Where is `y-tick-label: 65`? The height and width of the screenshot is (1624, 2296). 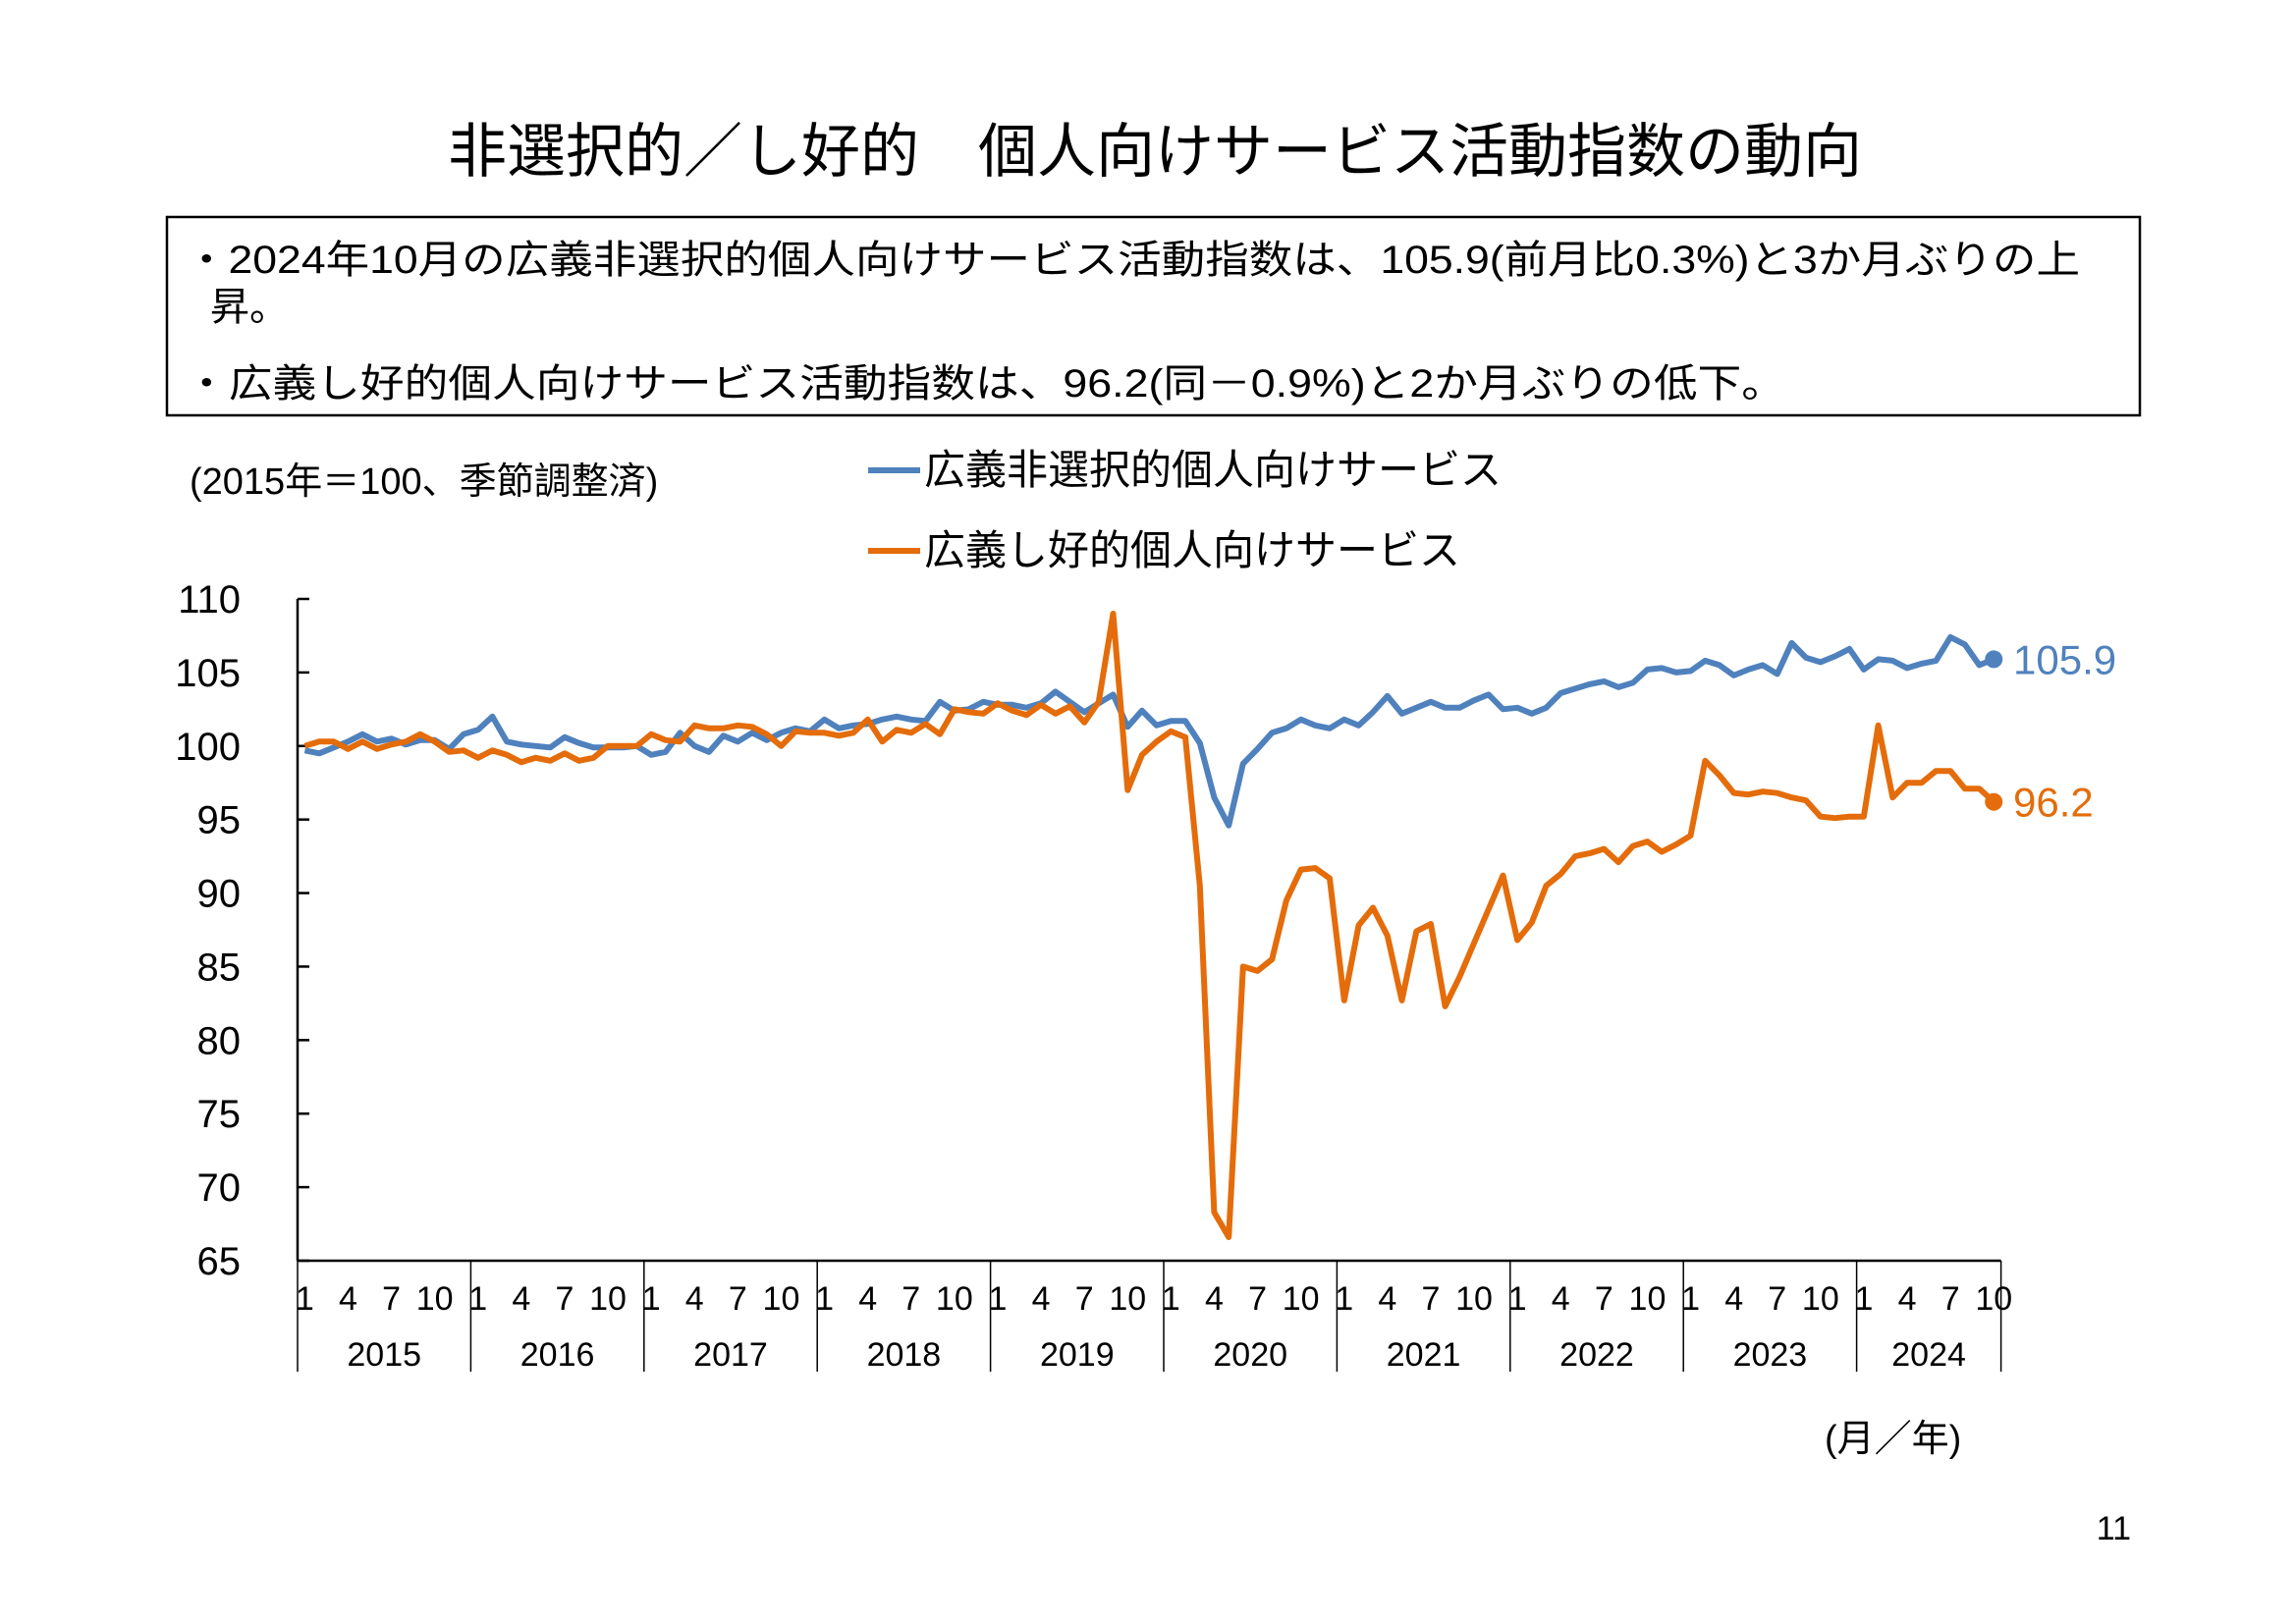 y-tick-label: 65 is located at coordinates (219, 1261).